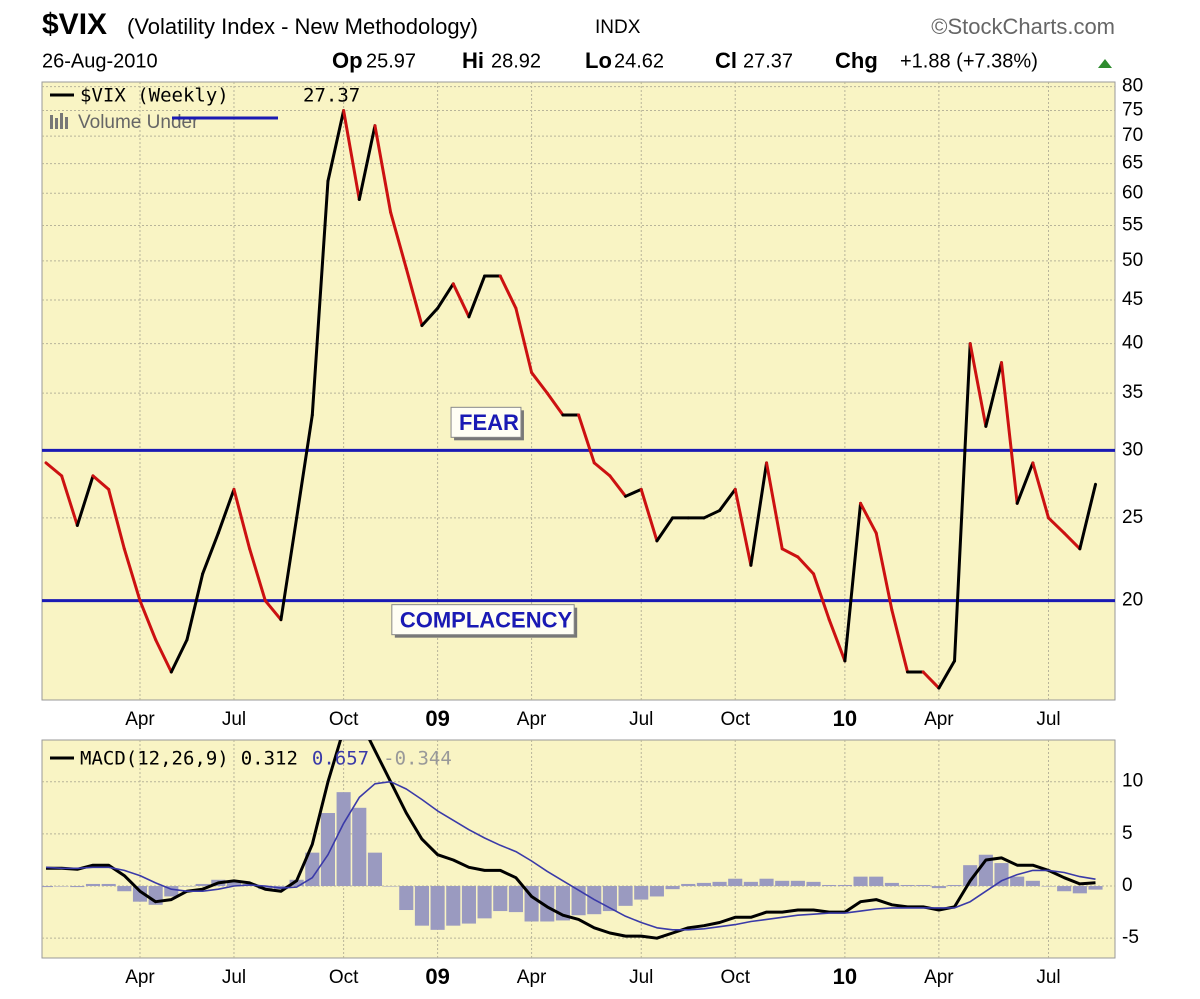  I want to click on volume-label: Volume Under, so click(138, 122).